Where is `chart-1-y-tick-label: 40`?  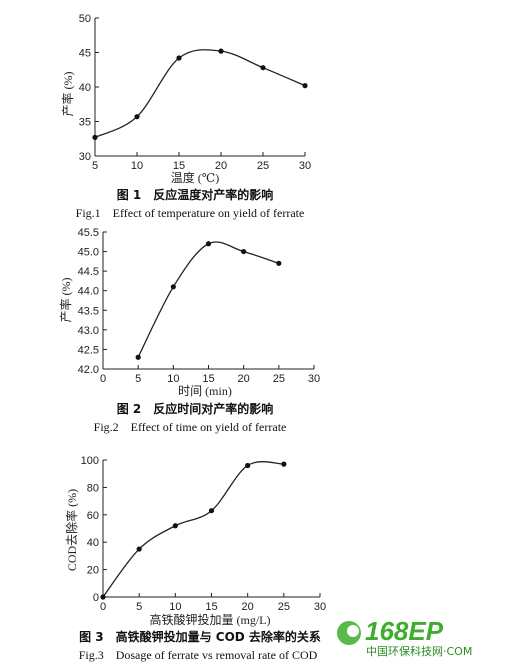
chart-1-y-tick-label: 40 is located at coordinates (85, 88).